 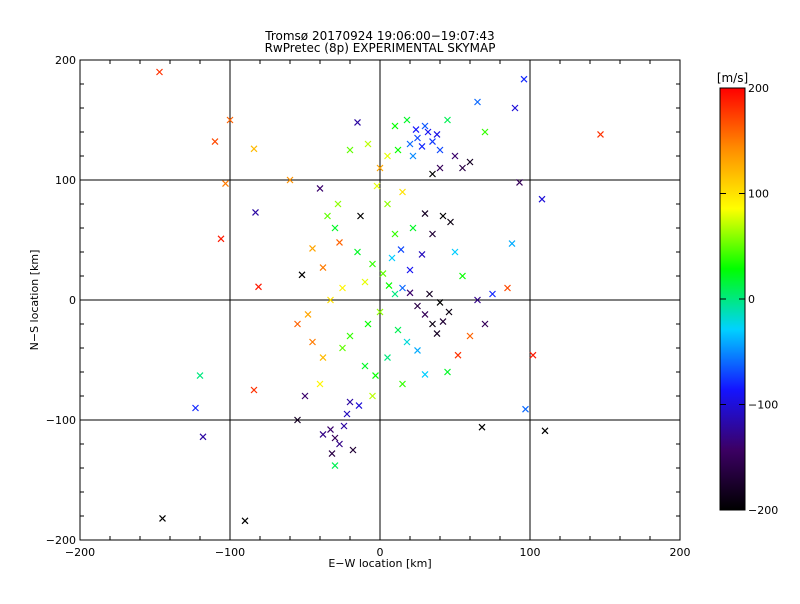 I want to click on y-axis-label: N−S location [km], so click(x=34, y=300).